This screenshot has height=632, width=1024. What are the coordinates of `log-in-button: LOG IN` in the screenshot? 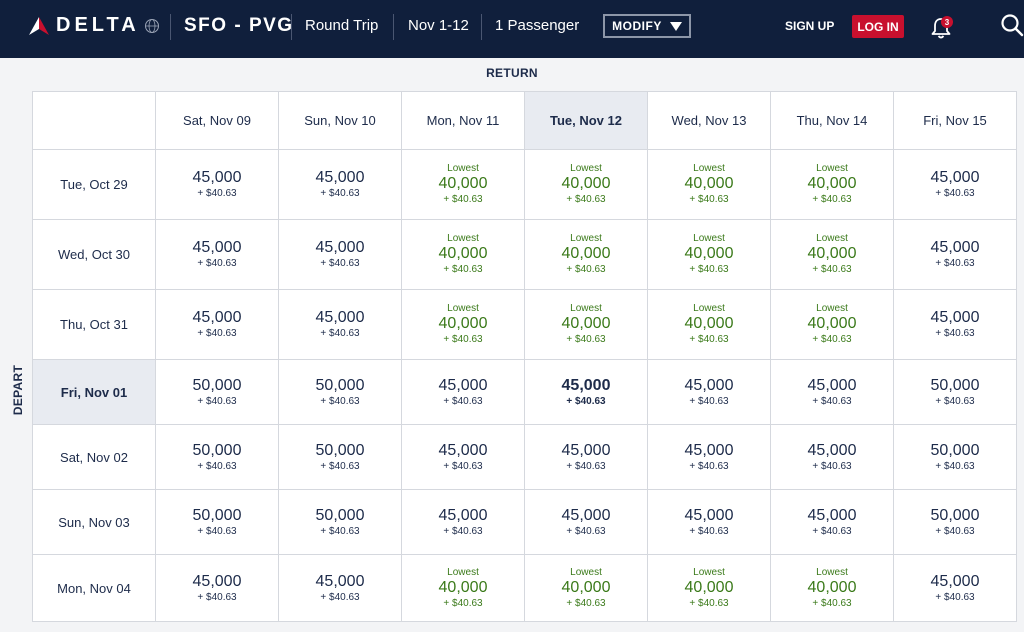 It's located at (878, 26).